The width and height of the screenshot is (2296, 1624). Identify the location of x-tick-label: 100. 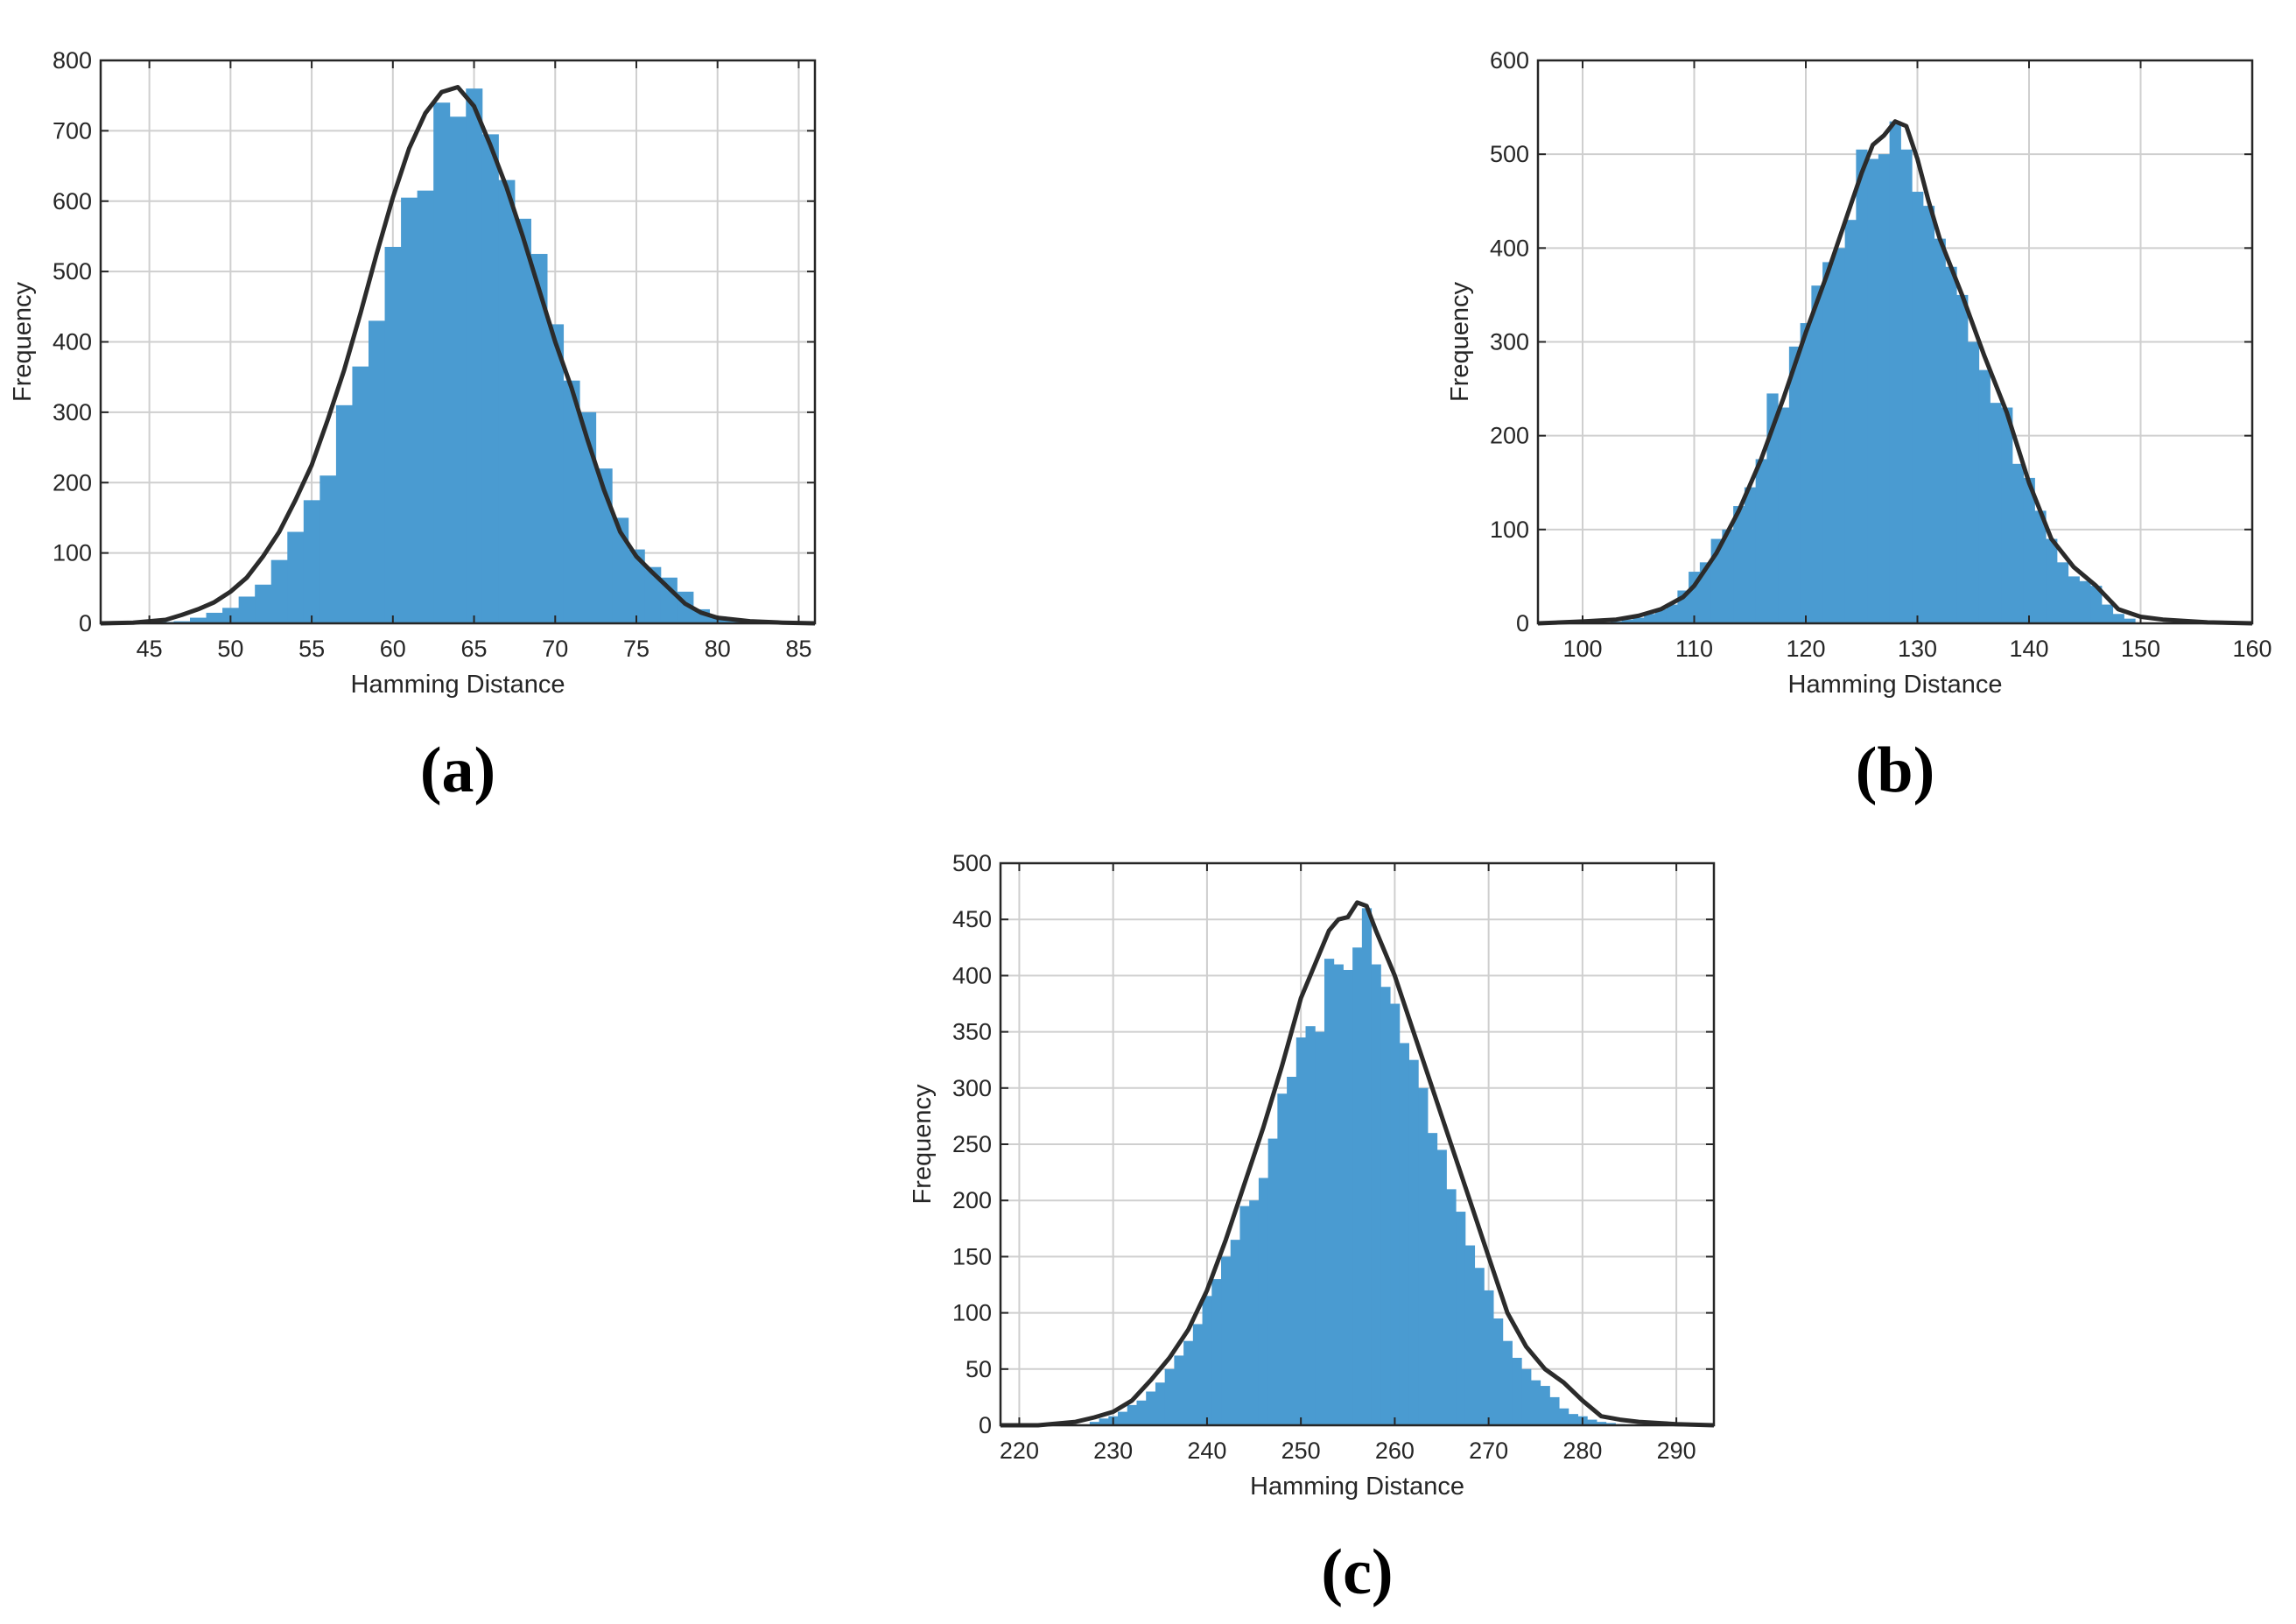
(1582, 649).